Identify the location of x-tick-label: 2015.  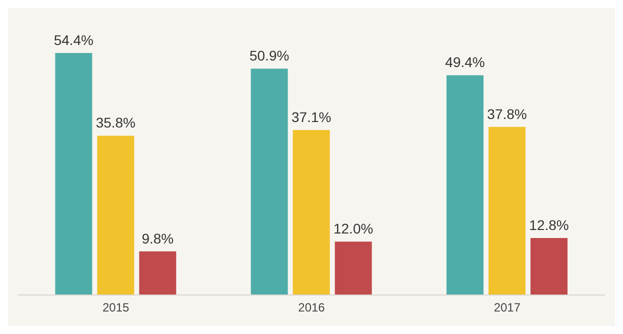
(116, 307).